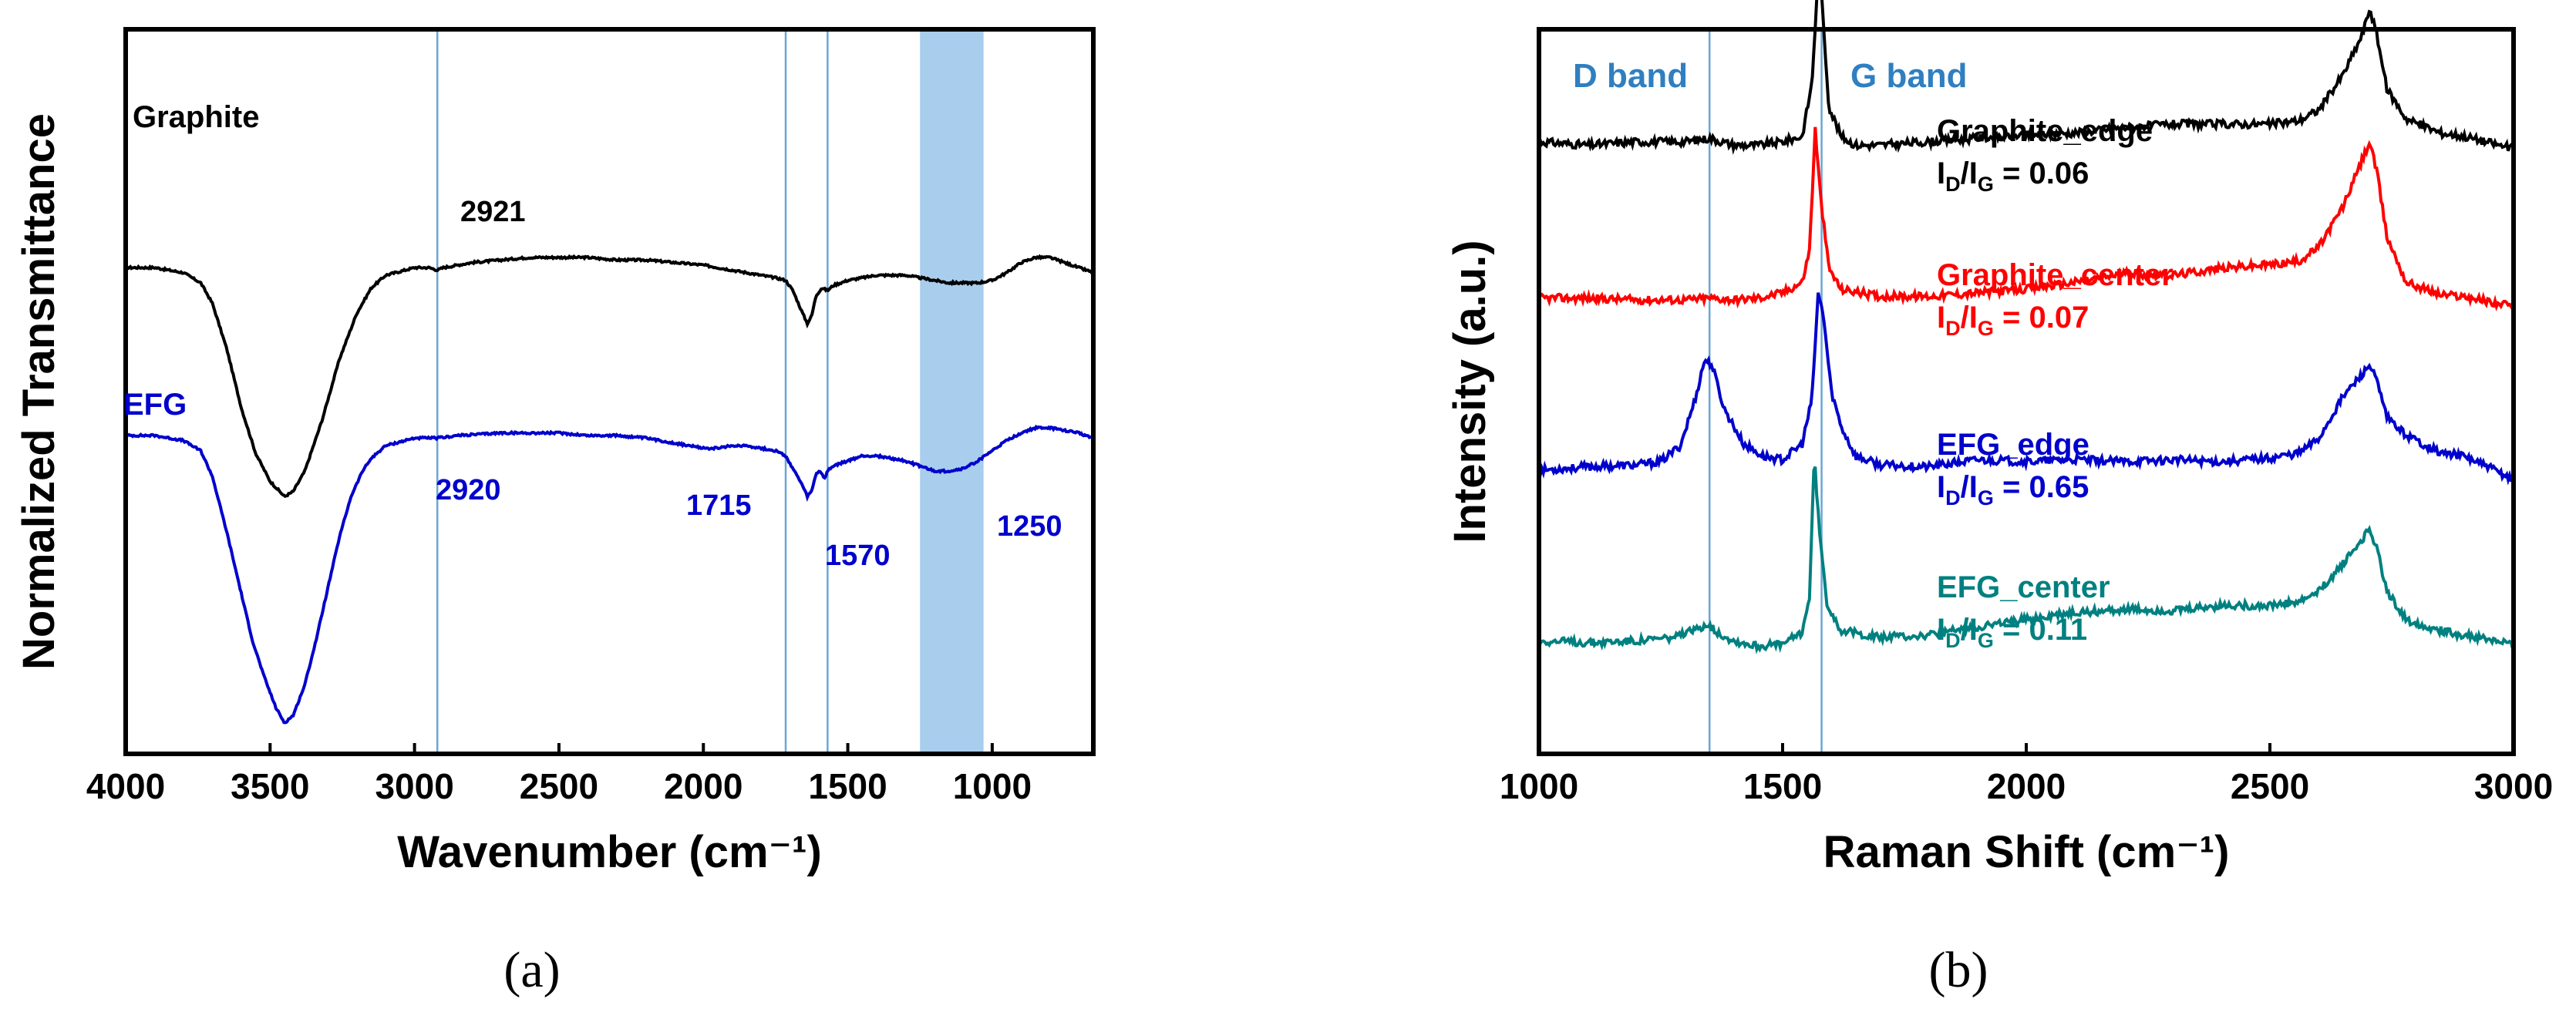 Image resolution: width=2576 pixels, height=1009 pixels. What do you see at coordinates (531, 970) in the screenshot?
I see `panel-label: (a)` at bounding box center [531, 970].